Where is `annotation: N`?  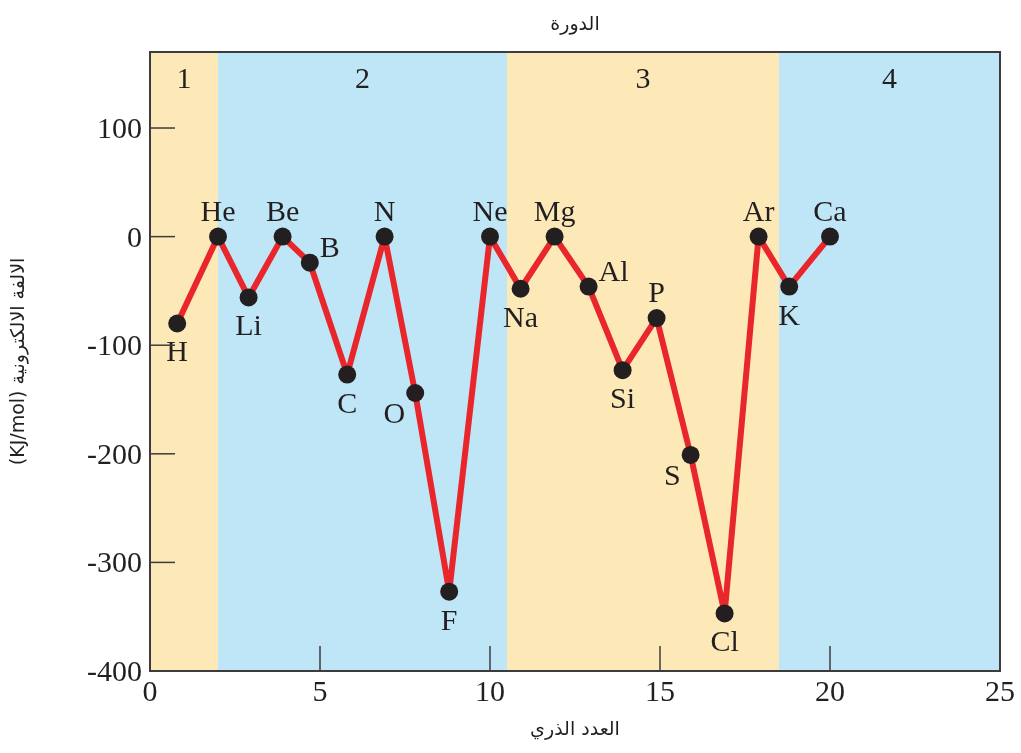
annotation: N is located at coordinates (384, 210).